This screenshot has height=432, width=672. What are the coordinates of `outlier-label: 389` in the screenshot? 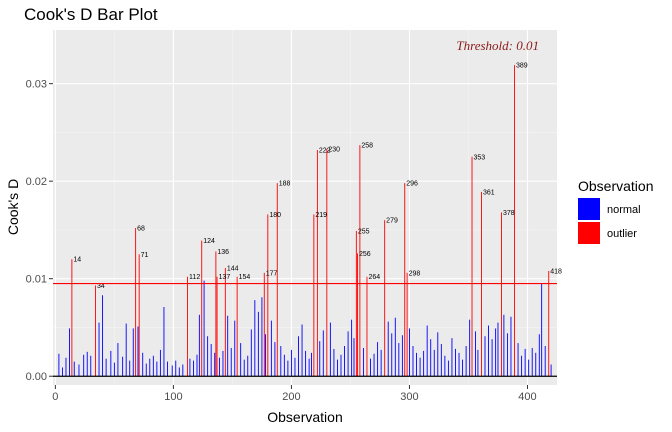 It's located at (522, 66).